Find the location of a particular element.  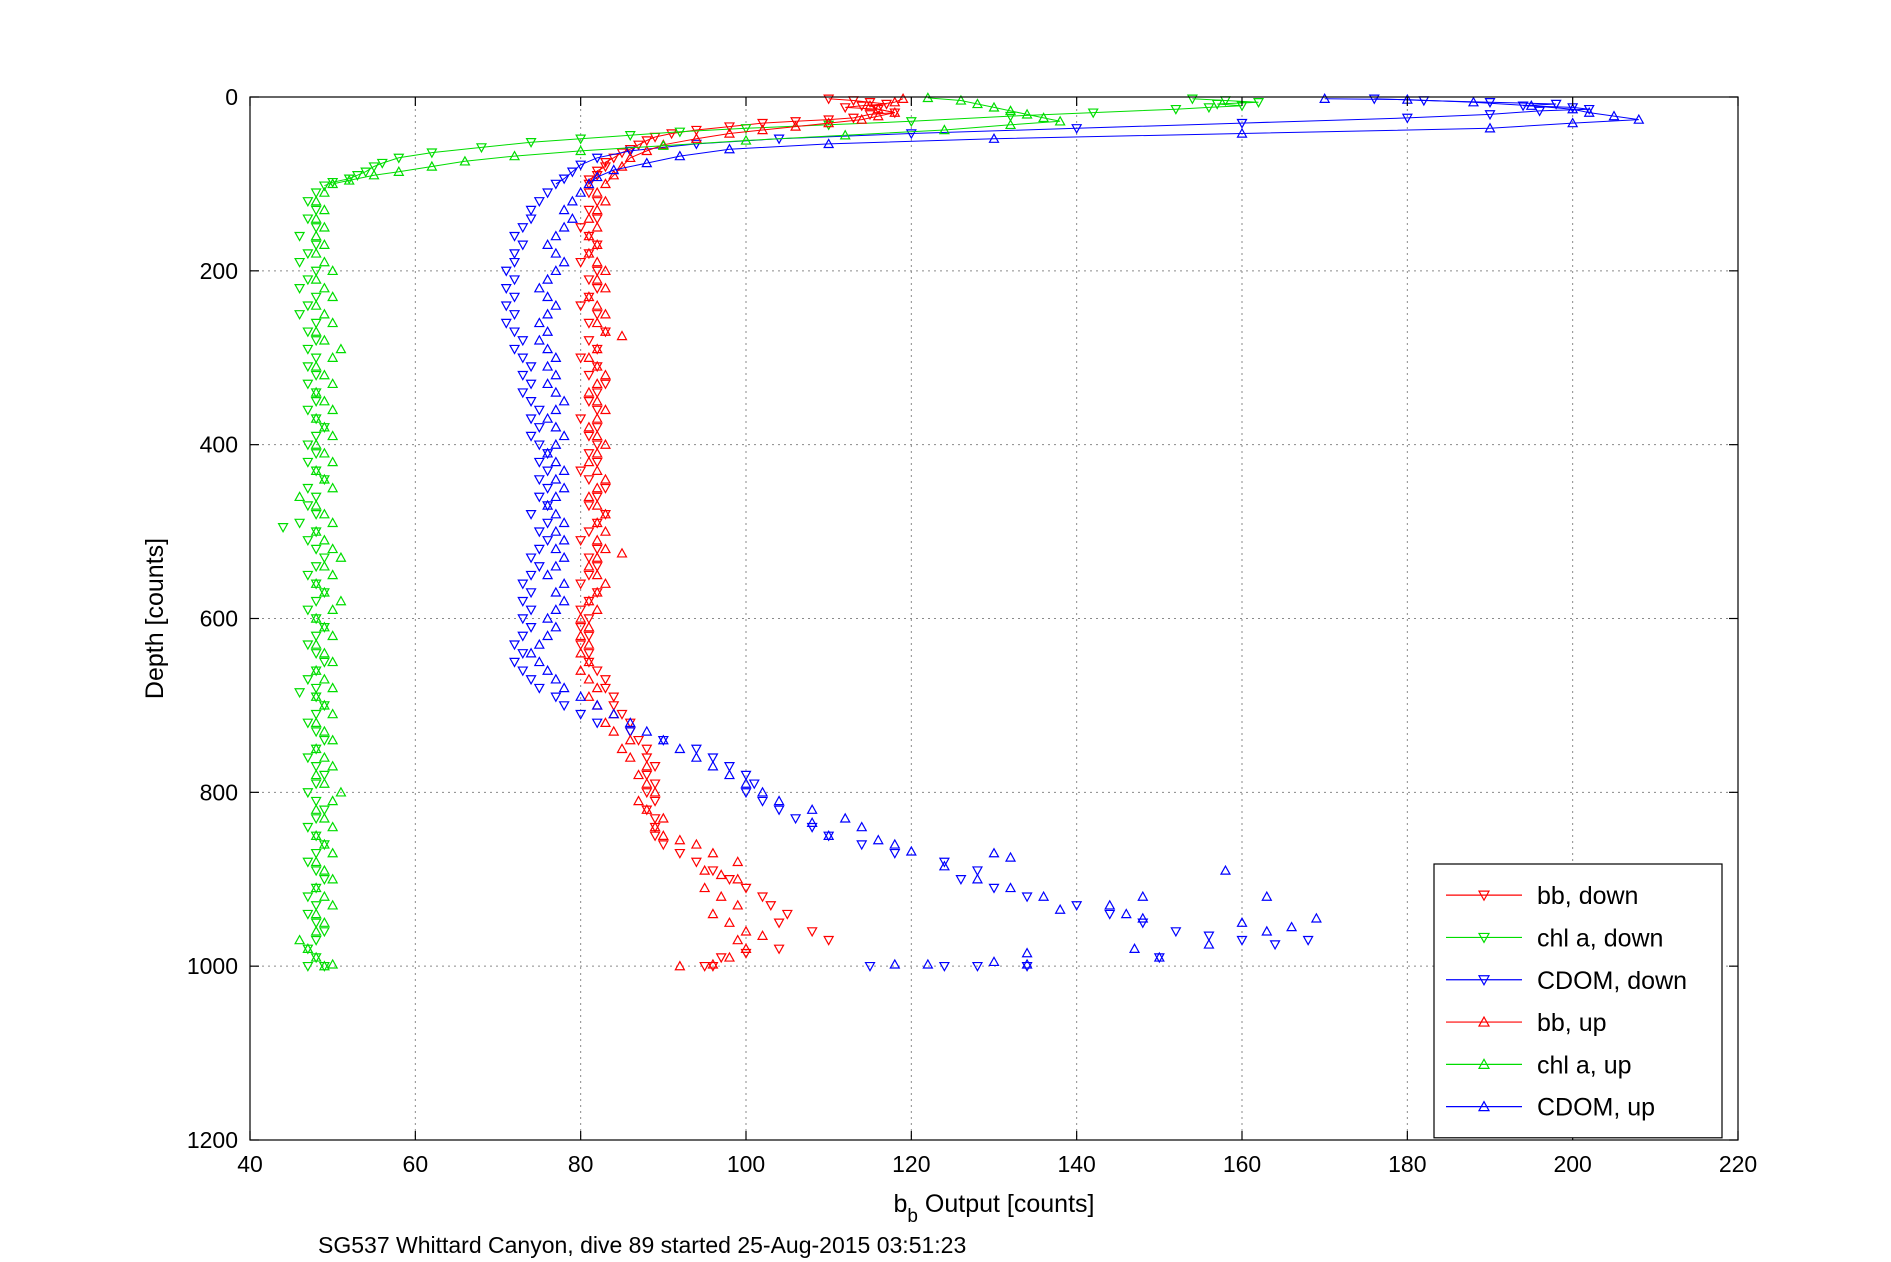

x-axis-label: bb Output [counts] is located at coordinates (994, 1208).